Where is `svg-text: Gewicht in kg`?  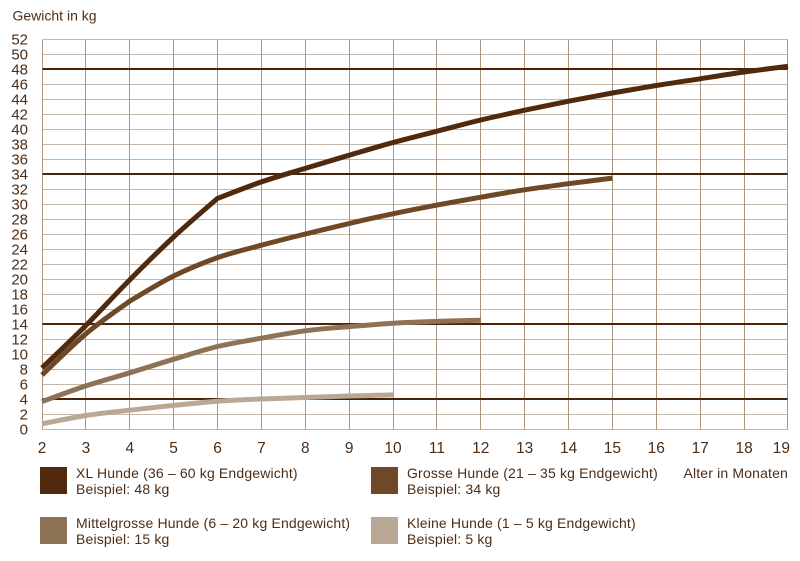
svg-text: Gewicht in kg is located at coordinates (55, 15).